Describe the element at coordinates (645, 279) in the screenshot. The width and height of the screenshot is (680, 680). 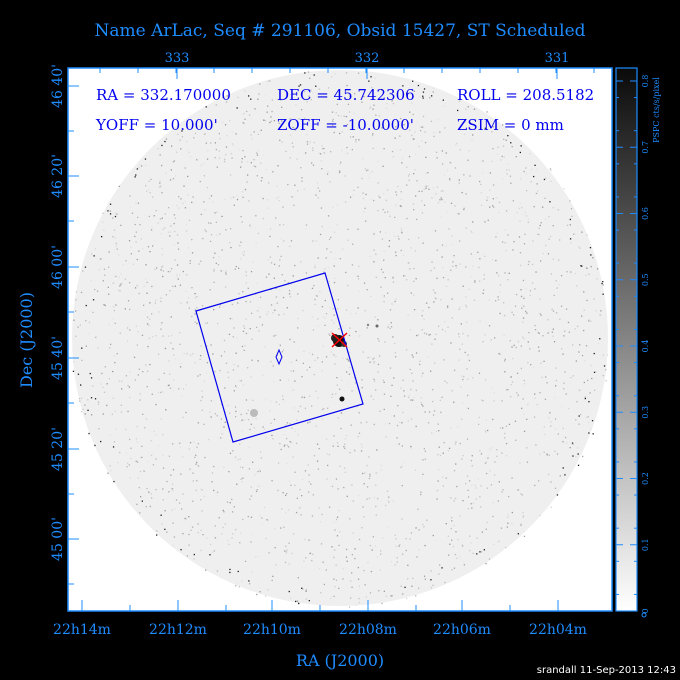
I see `colorbar-tick-label: 0.5` at that location.